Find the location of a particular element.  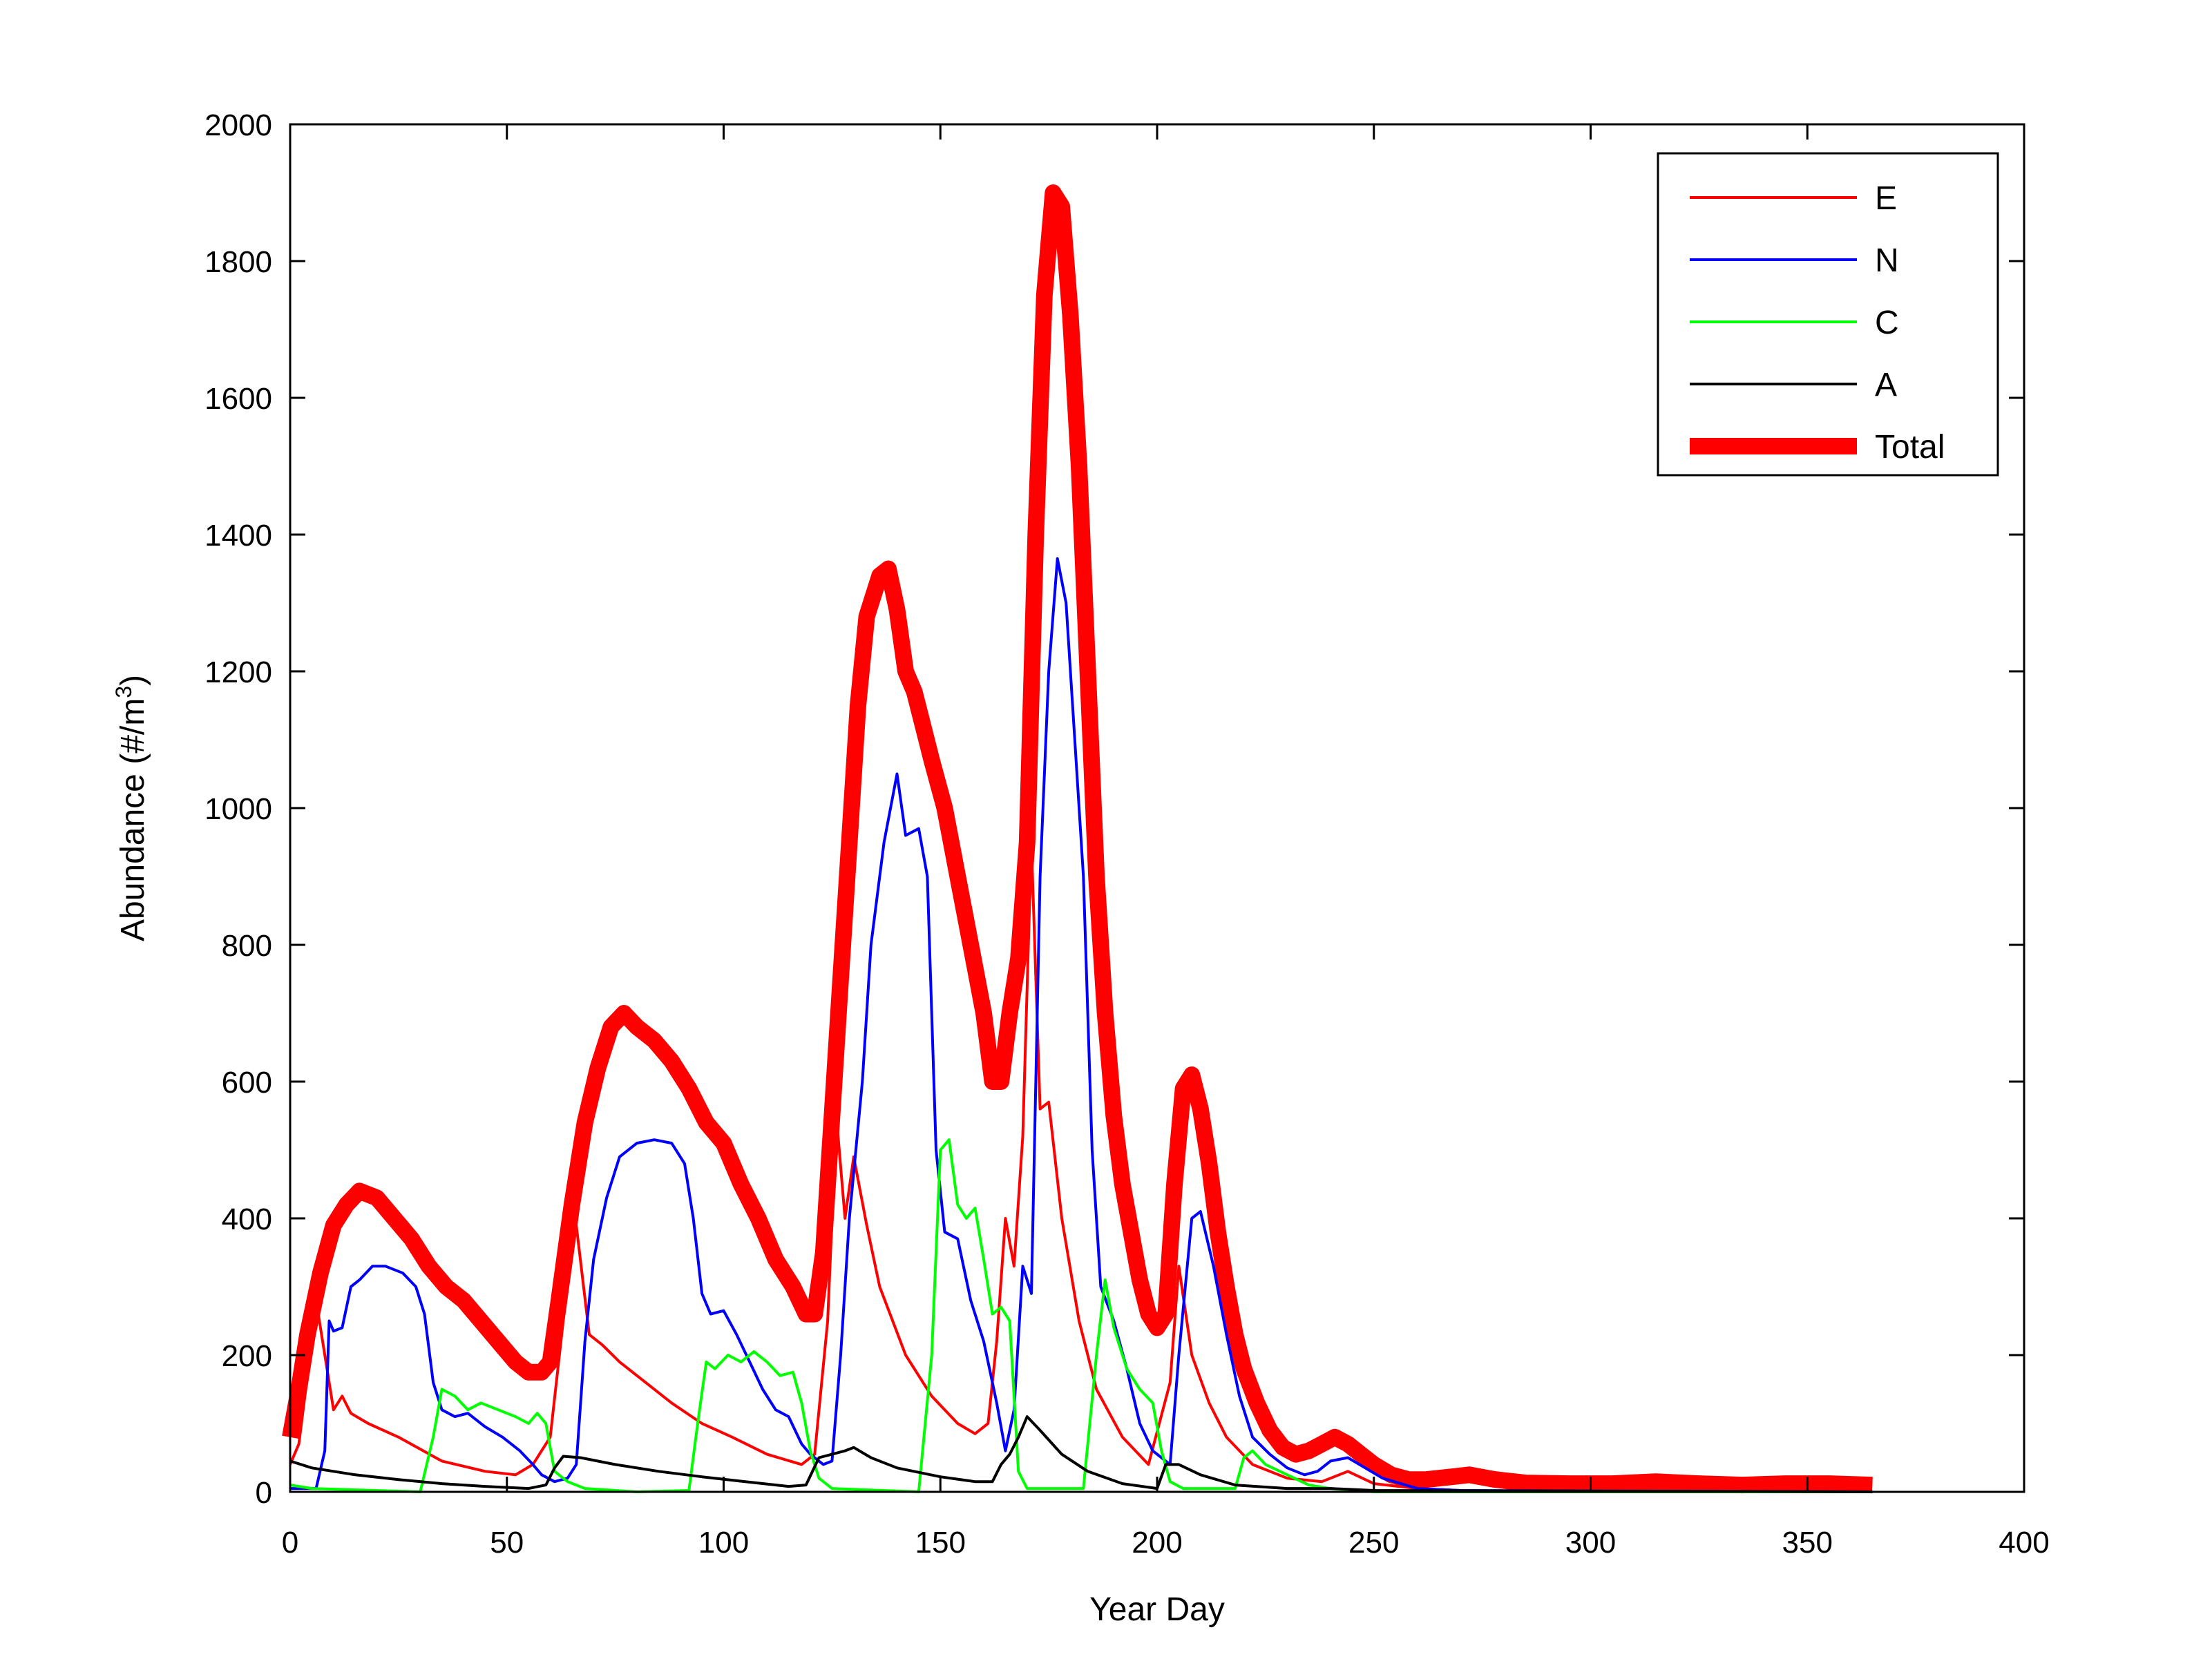

x-tick-label: 100 is located at coordinates (723, 1543).